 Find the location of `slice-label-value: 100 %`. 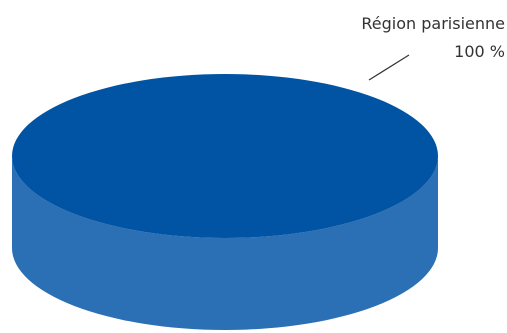

slice-label-value: 100 % is located at coordinates (479, 51).